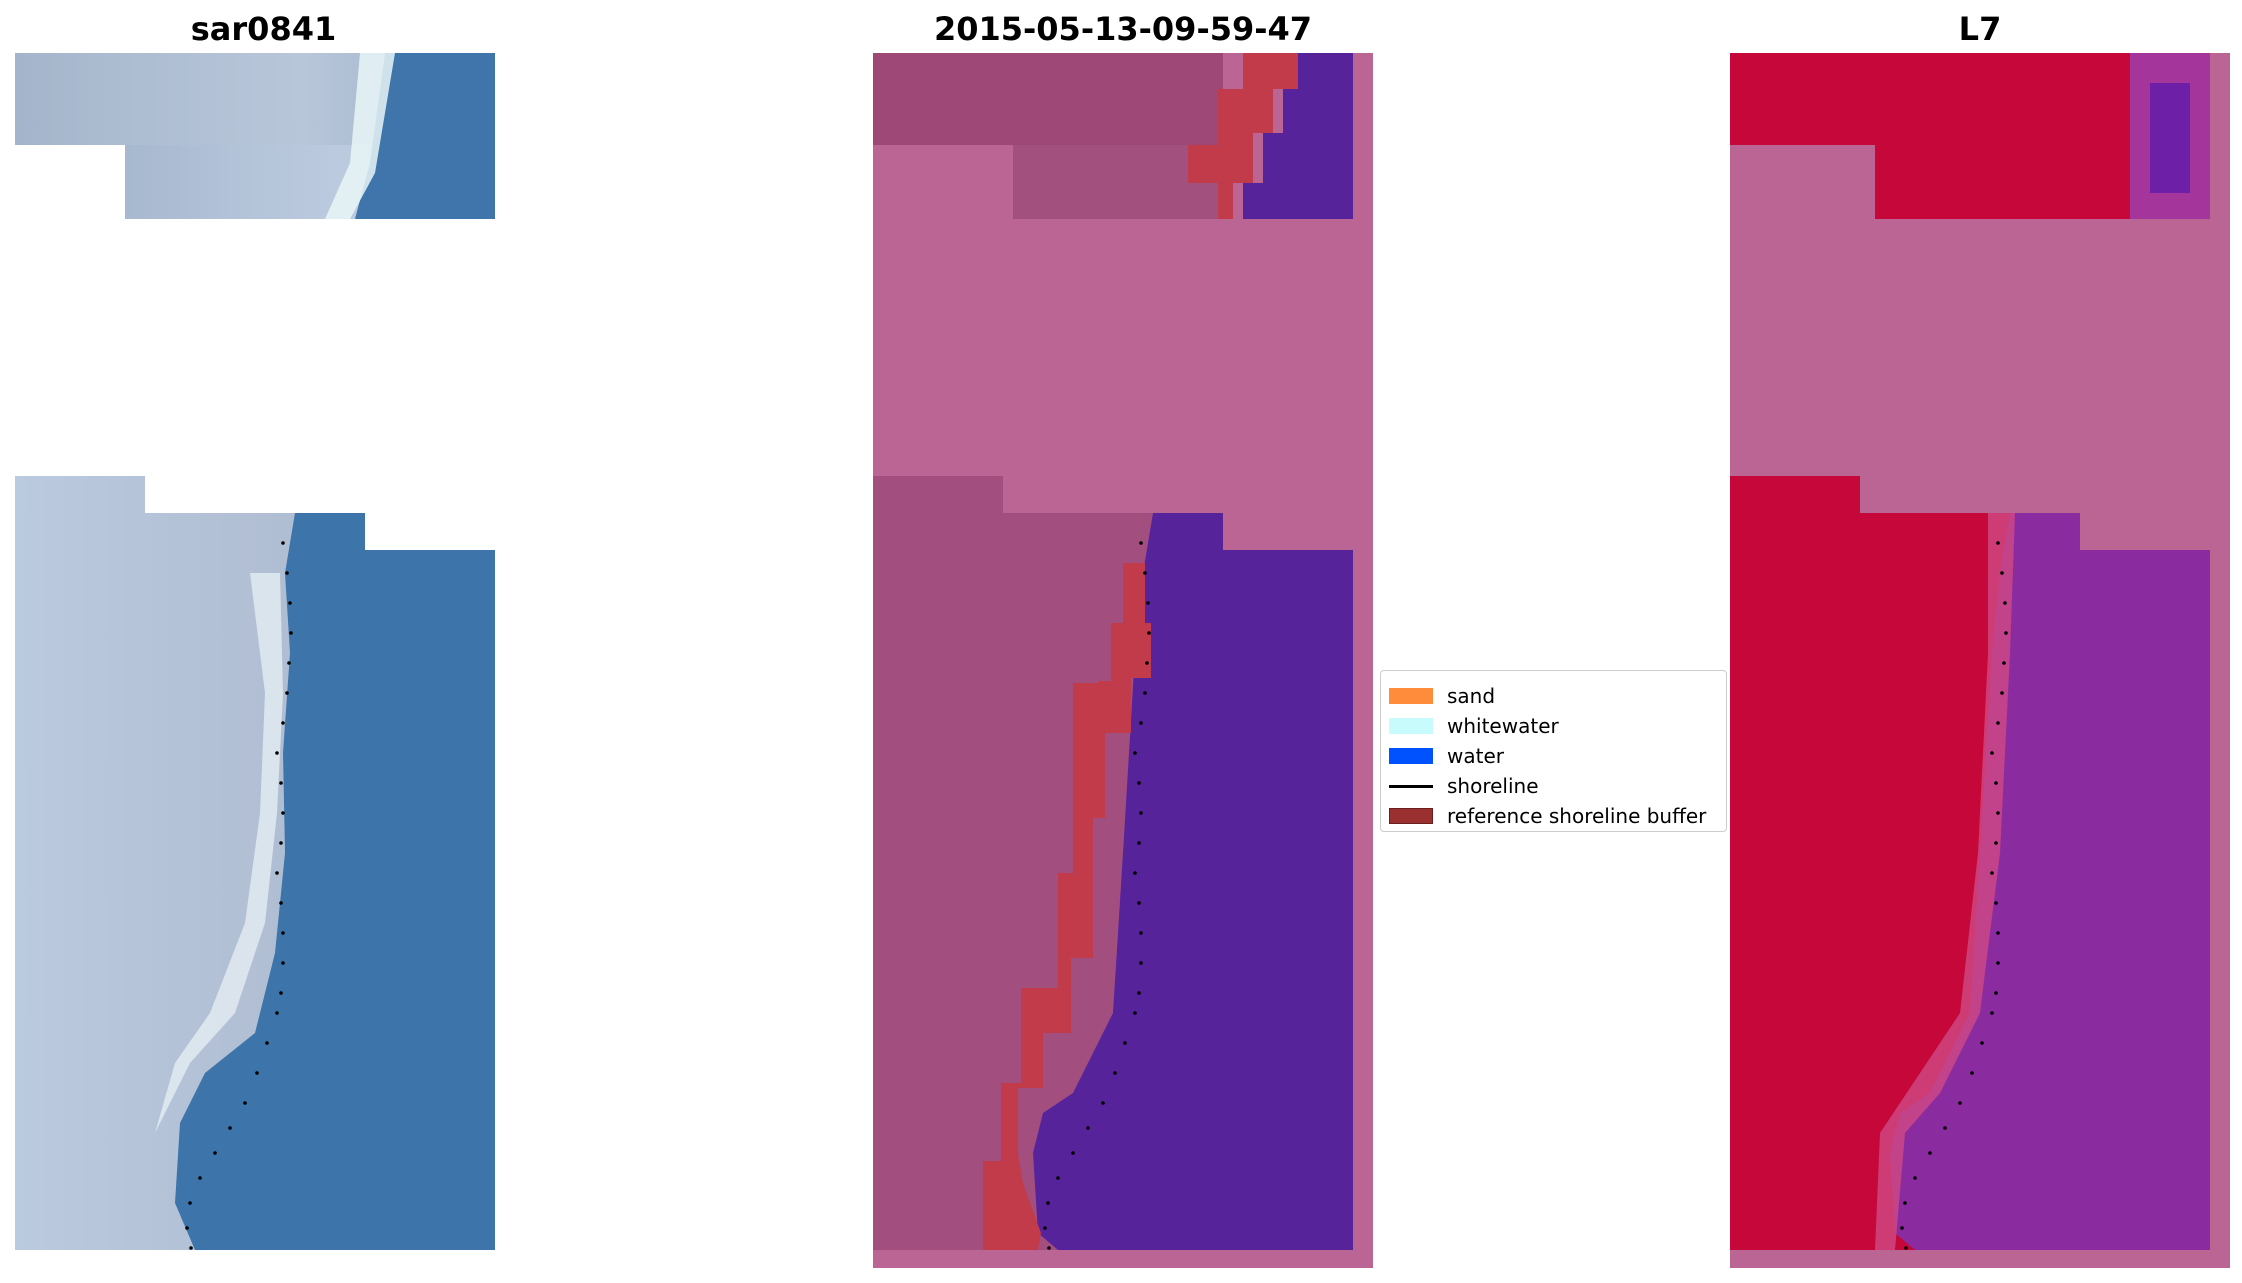 The image size is (2242, 1283). I want to click on legend-label-whitewater: whitewater, so click(1503, 726).